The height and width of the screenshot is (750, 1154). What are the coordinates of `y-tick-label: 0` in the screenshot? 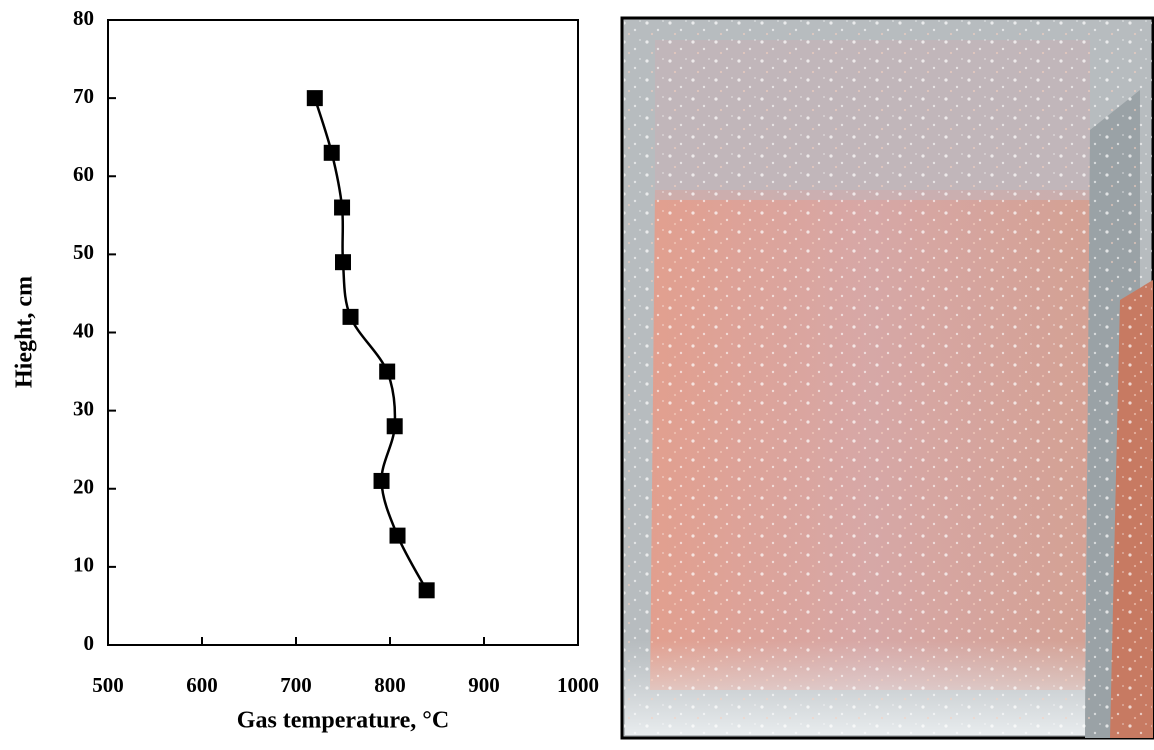 It's located at (89, 643).